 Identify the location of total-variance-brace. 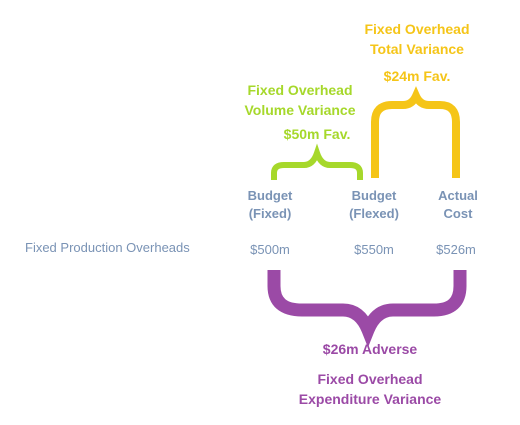
(415, 132).